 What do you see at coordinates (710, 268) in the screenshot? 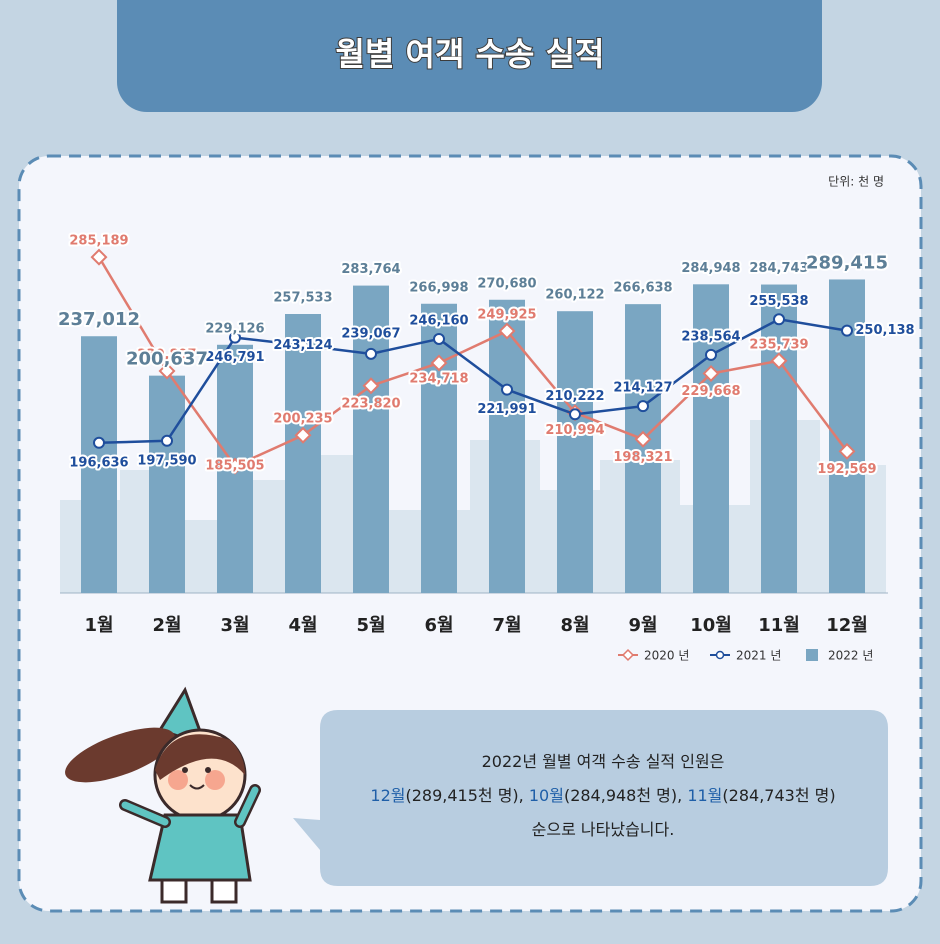
I see `data-label: 284,948` at bounding box center [710, 268].